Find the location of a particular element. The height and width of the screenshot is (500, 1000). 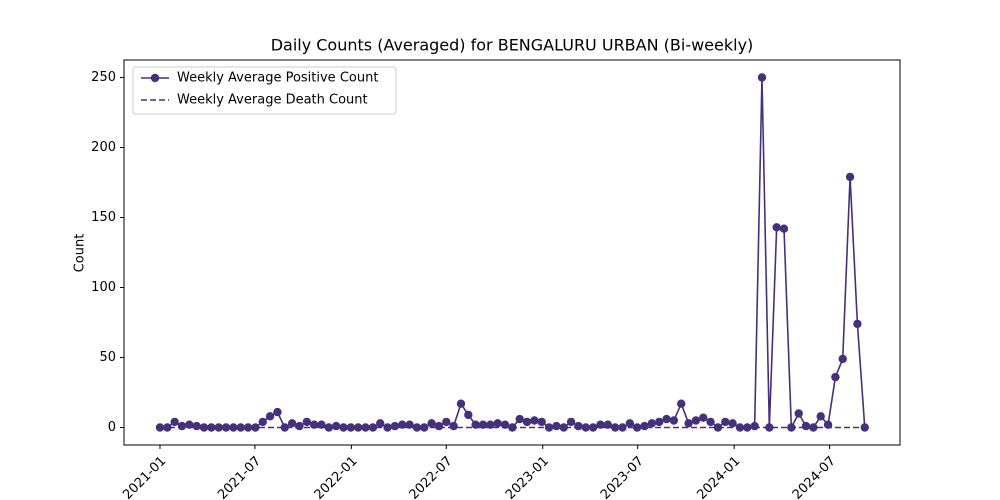

legend-box is located at coordinates (264, 90).